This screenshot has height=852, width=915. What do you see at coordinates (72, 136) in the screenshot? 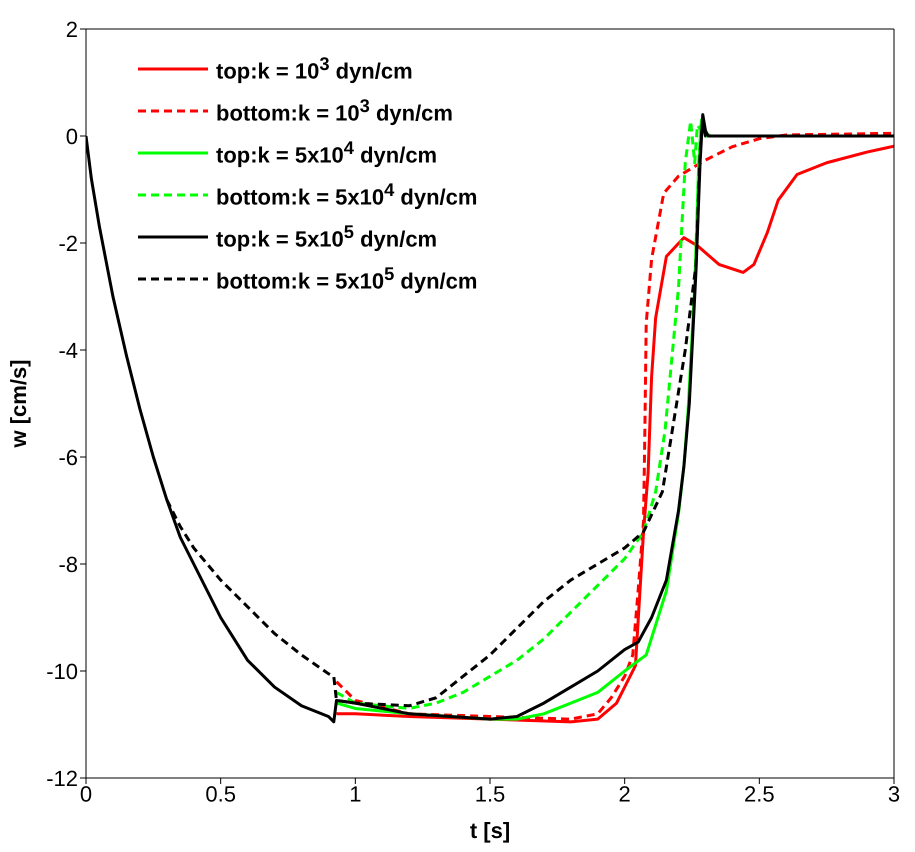
I see `y-tick-label: 0` at bounding box center [72, 136].